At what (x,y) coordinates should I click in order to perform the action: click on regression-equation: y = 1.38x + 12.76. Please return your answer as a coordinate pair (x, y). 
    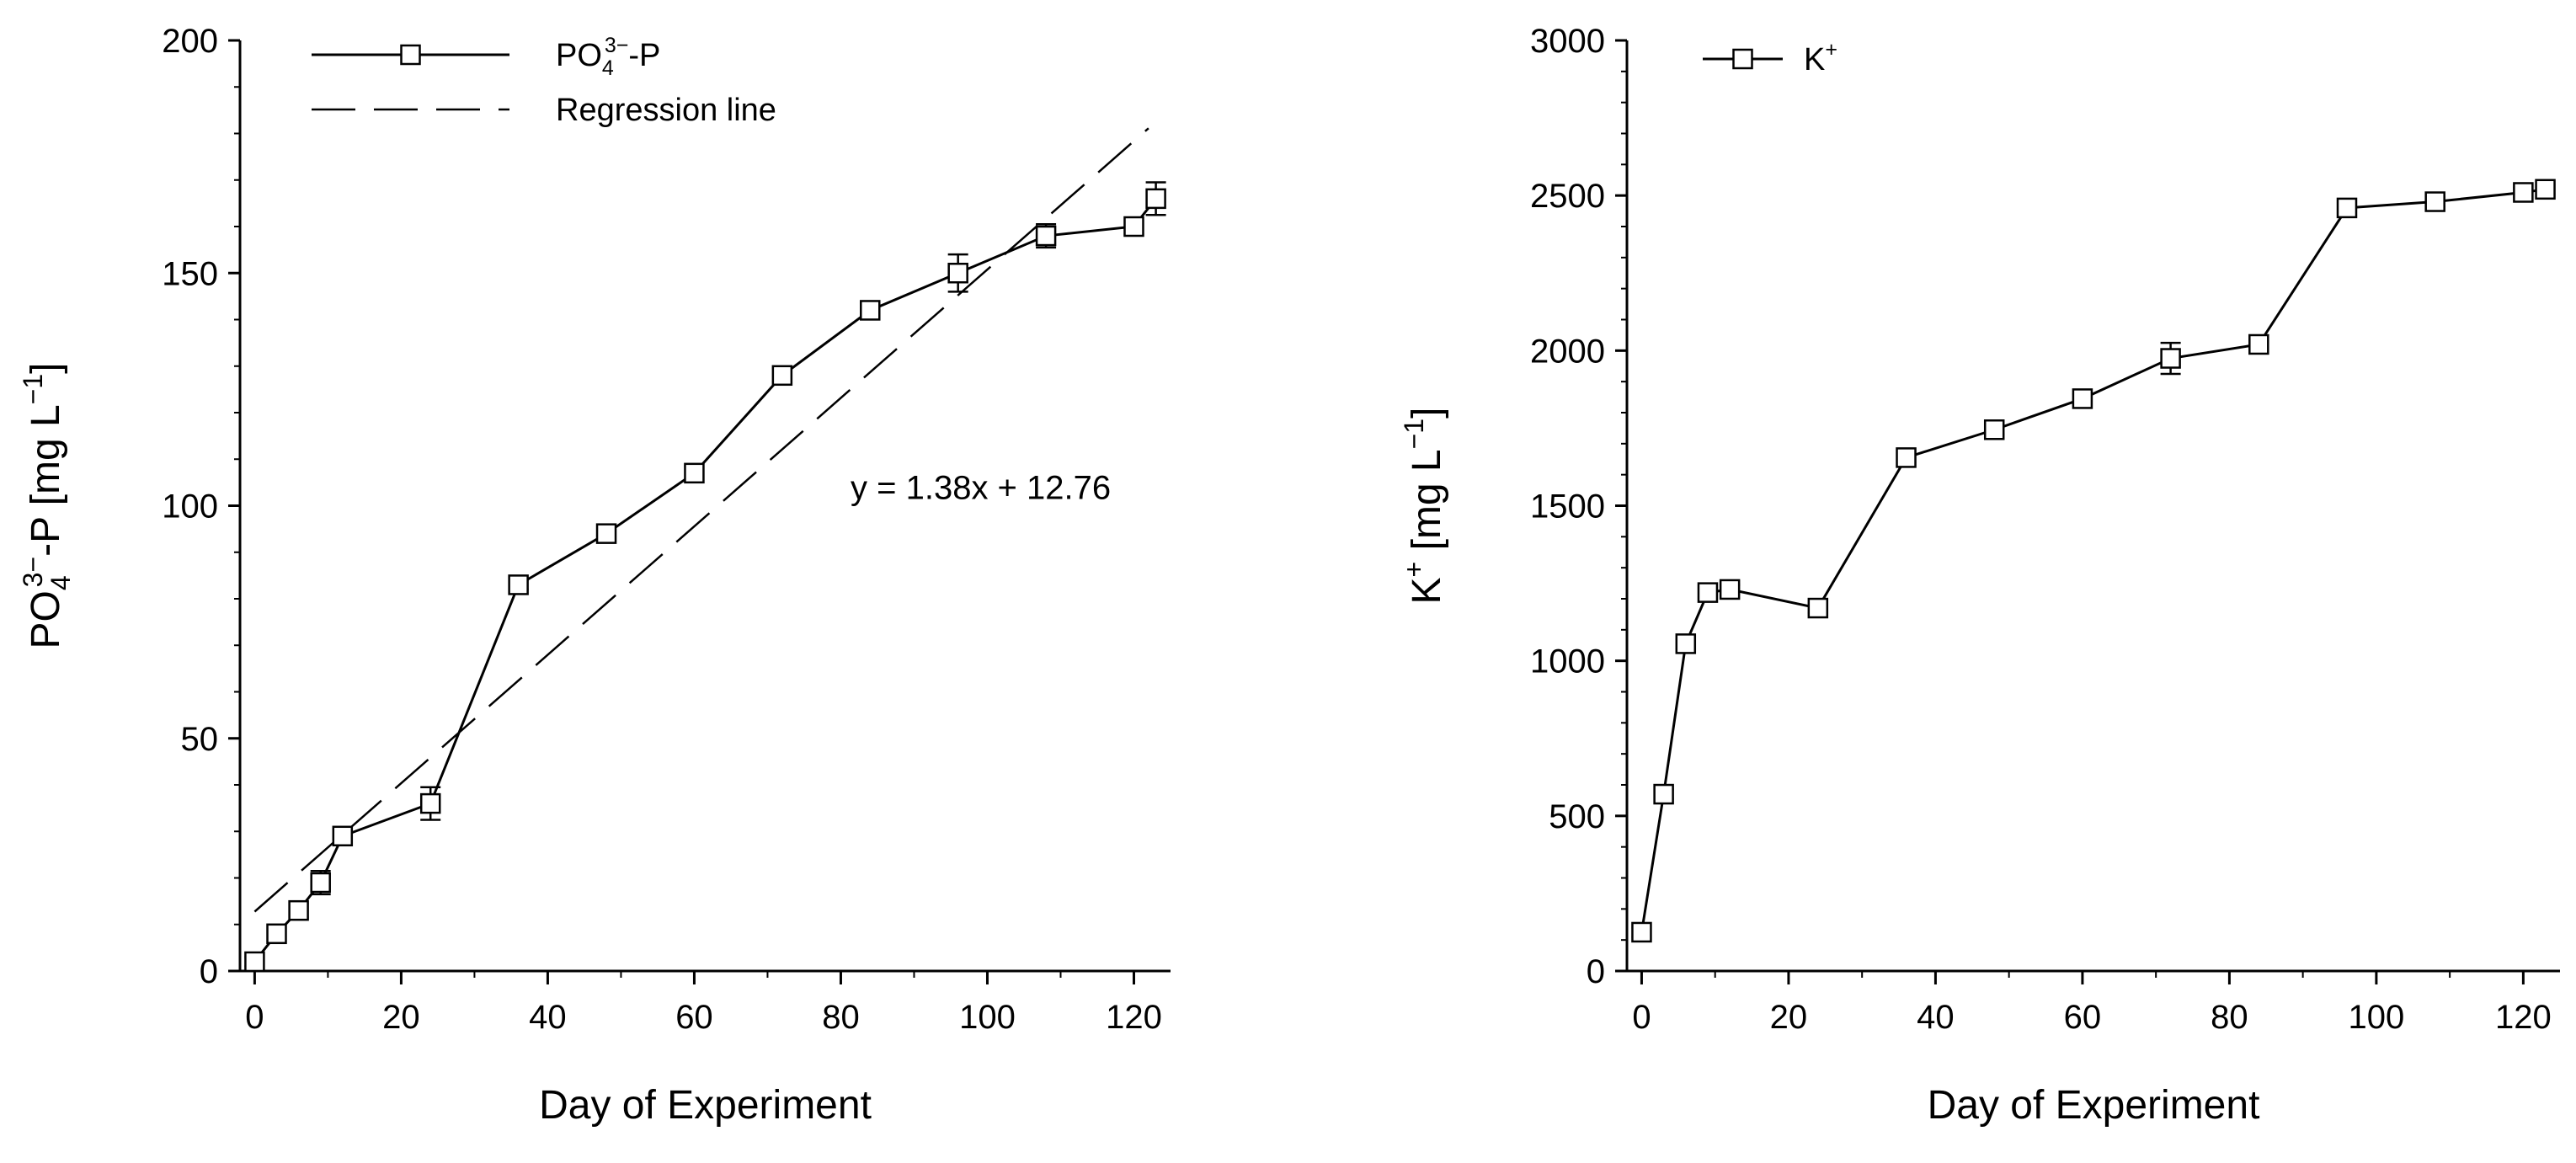
    Looking at the image, I should click on (981, 489).